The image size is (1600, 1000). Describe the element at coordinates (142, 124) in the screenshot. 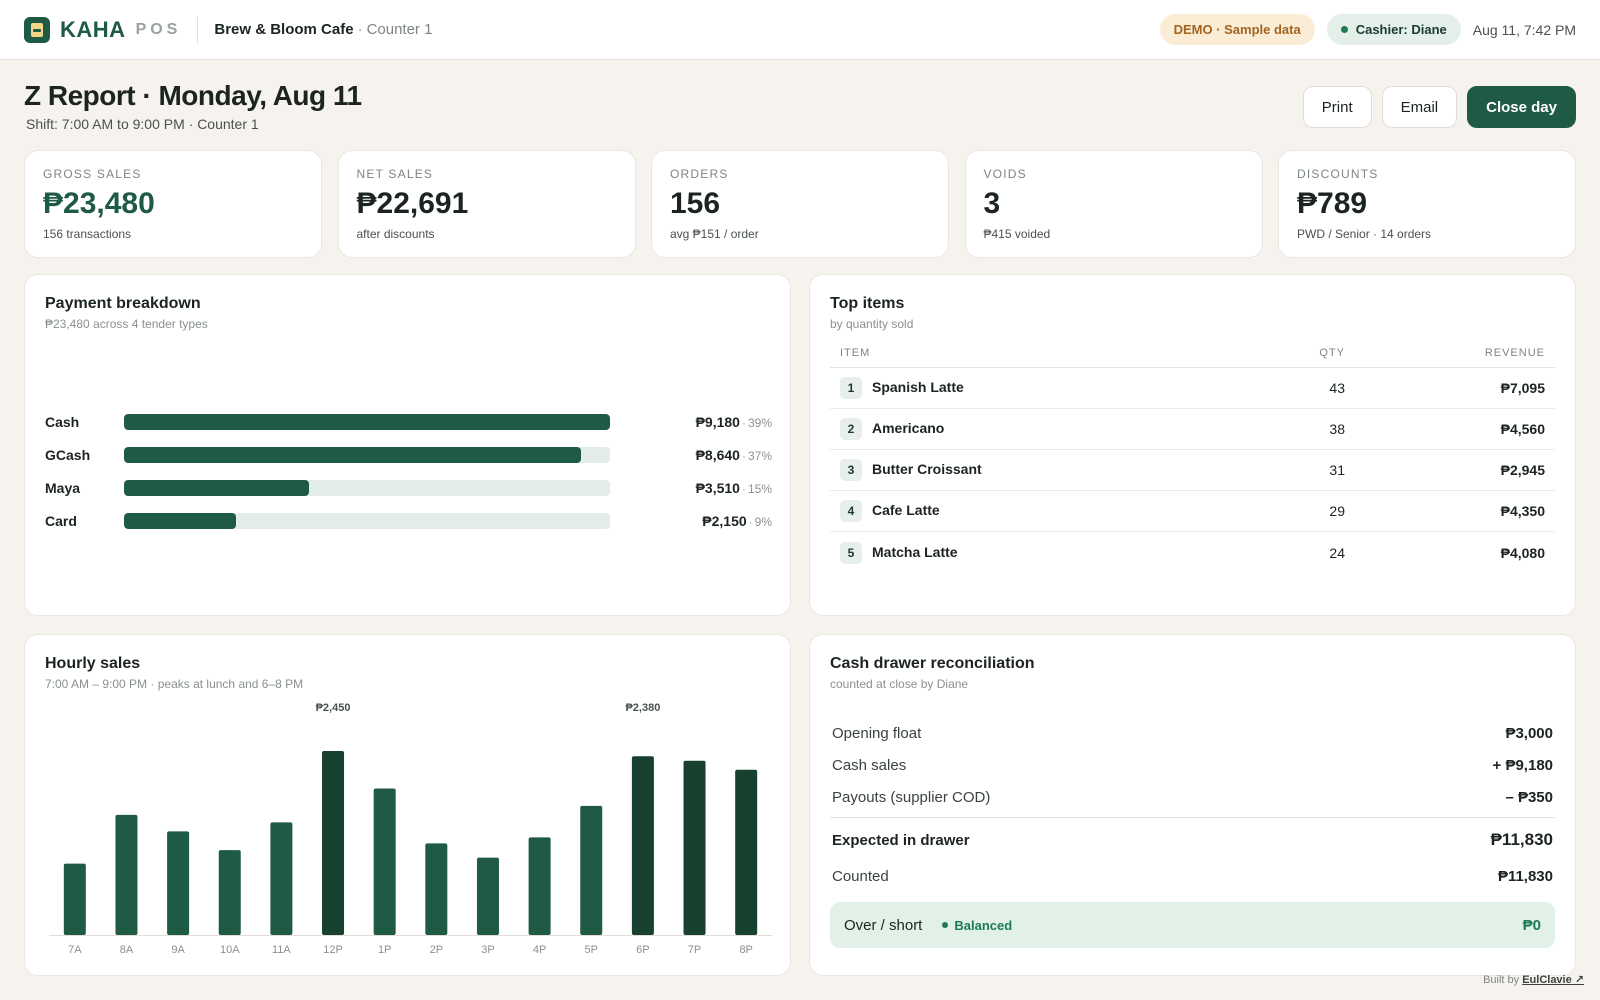

I see `page-subtitle: Shift: 7:00 AM to 9:00 PM · Counter 1` at that location.